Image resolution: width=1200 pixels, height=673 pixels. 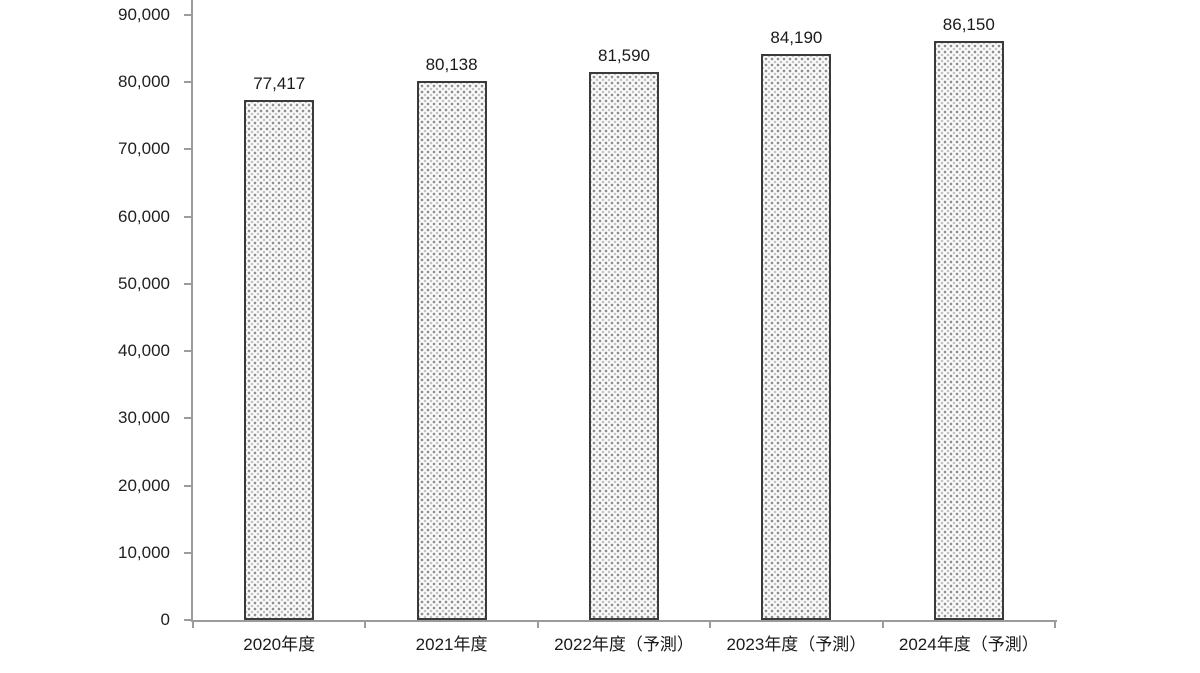 I want to click on x-axis-category-label: 2022年度（予測）, so click(x=624, y=644).